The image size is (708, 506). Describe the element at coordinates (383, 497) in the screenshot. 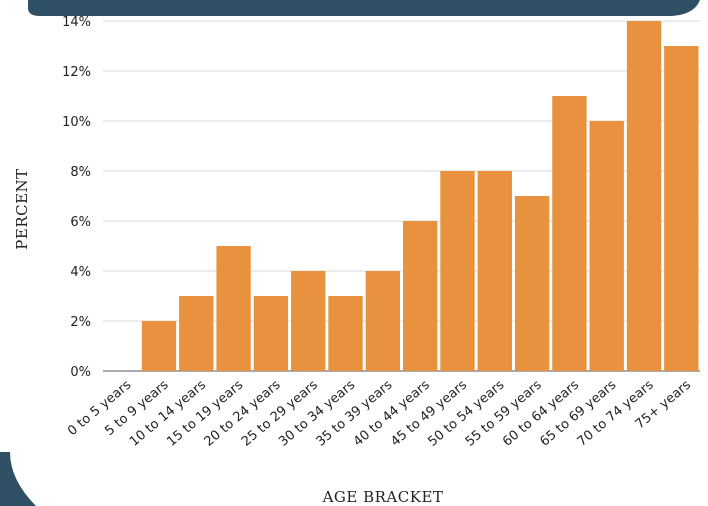

I see `x-axis-title: AGE BRACKET` at that location.